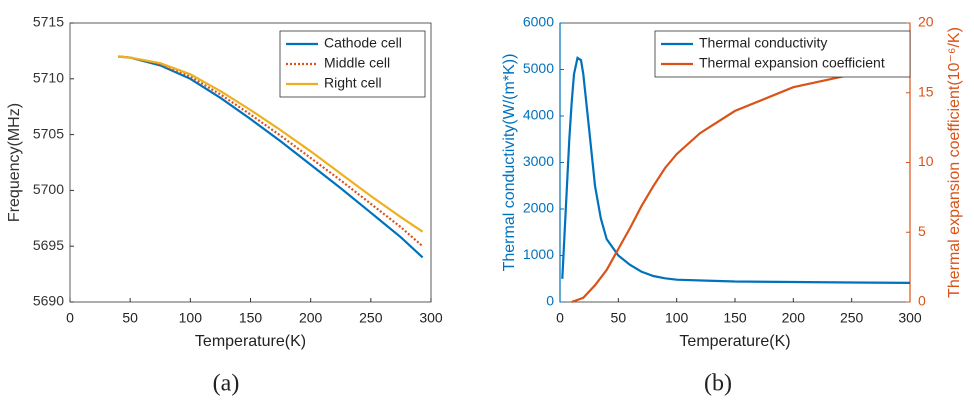 The height and width of the screenshot is (411, 974). Describe the element at coordinates (926, 91) in the screenshot. I see `y2-tick-label: 15` at that location.